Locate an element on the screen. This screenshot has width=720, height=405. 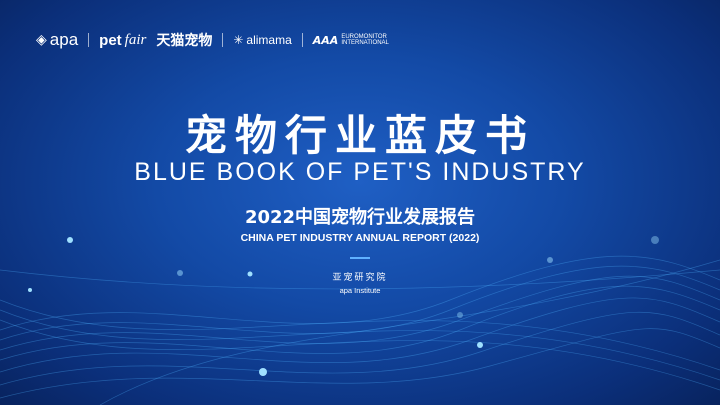
euromonitor-emblem-icon: AAA is located at coordinates (325, 40).